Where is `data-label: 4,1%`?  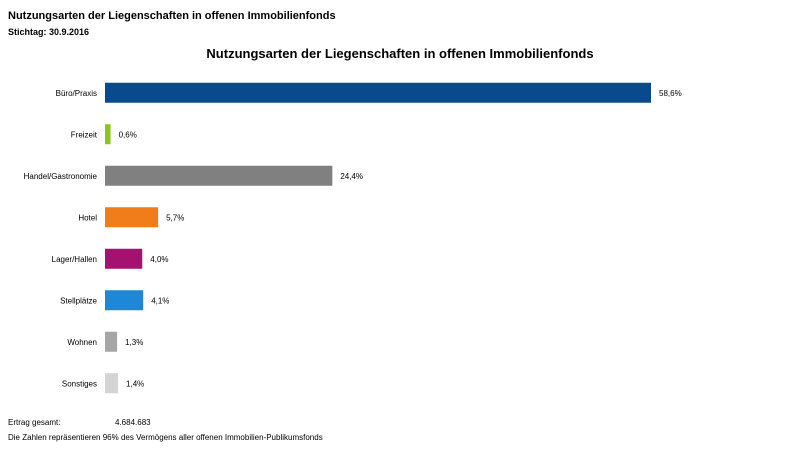 data-label: 4,1% is located at coordinates (160, 300).